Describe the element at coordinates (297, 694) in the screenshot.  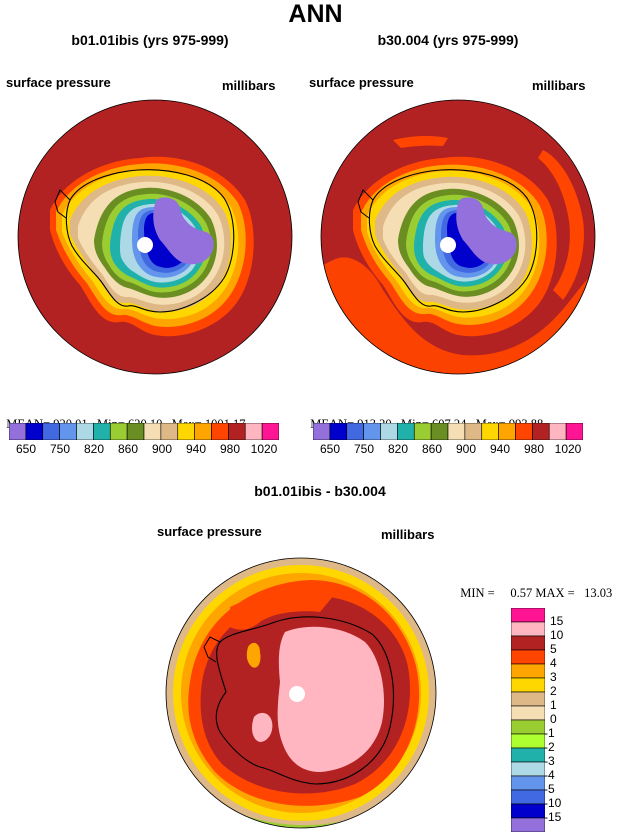
I see `panel3-pole-marker` at that location.